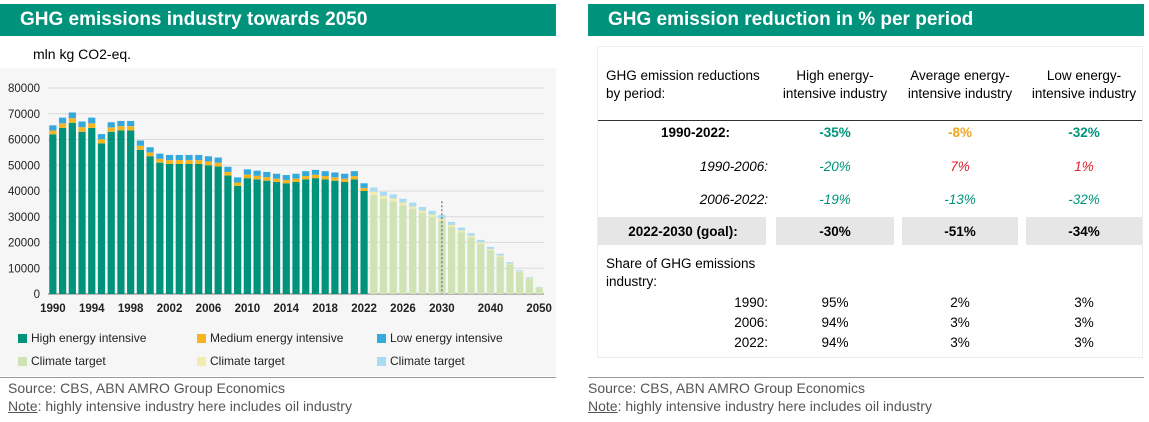  Describe the element at coordinates (286, 309) in the screenshot. I see `x-tick-label: 2014` at that location.